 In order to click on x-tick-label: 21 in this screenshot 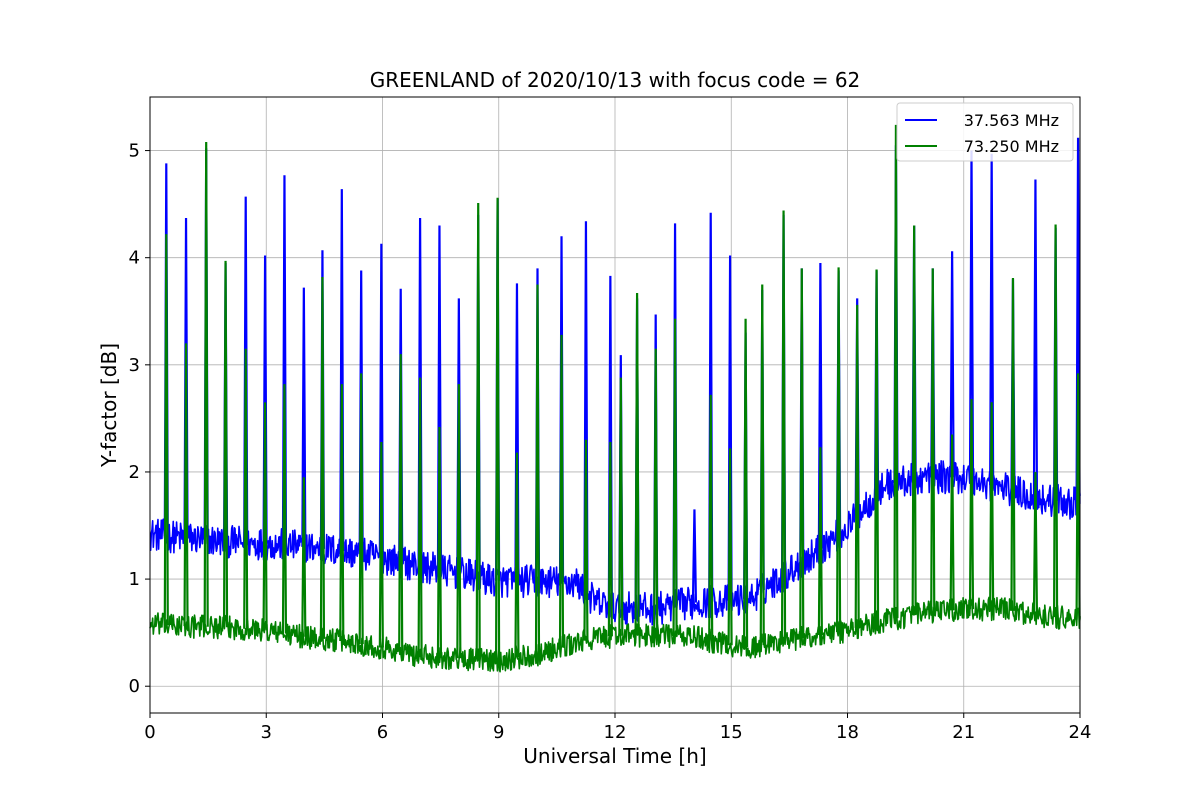, I will do `click(963, 732)`.